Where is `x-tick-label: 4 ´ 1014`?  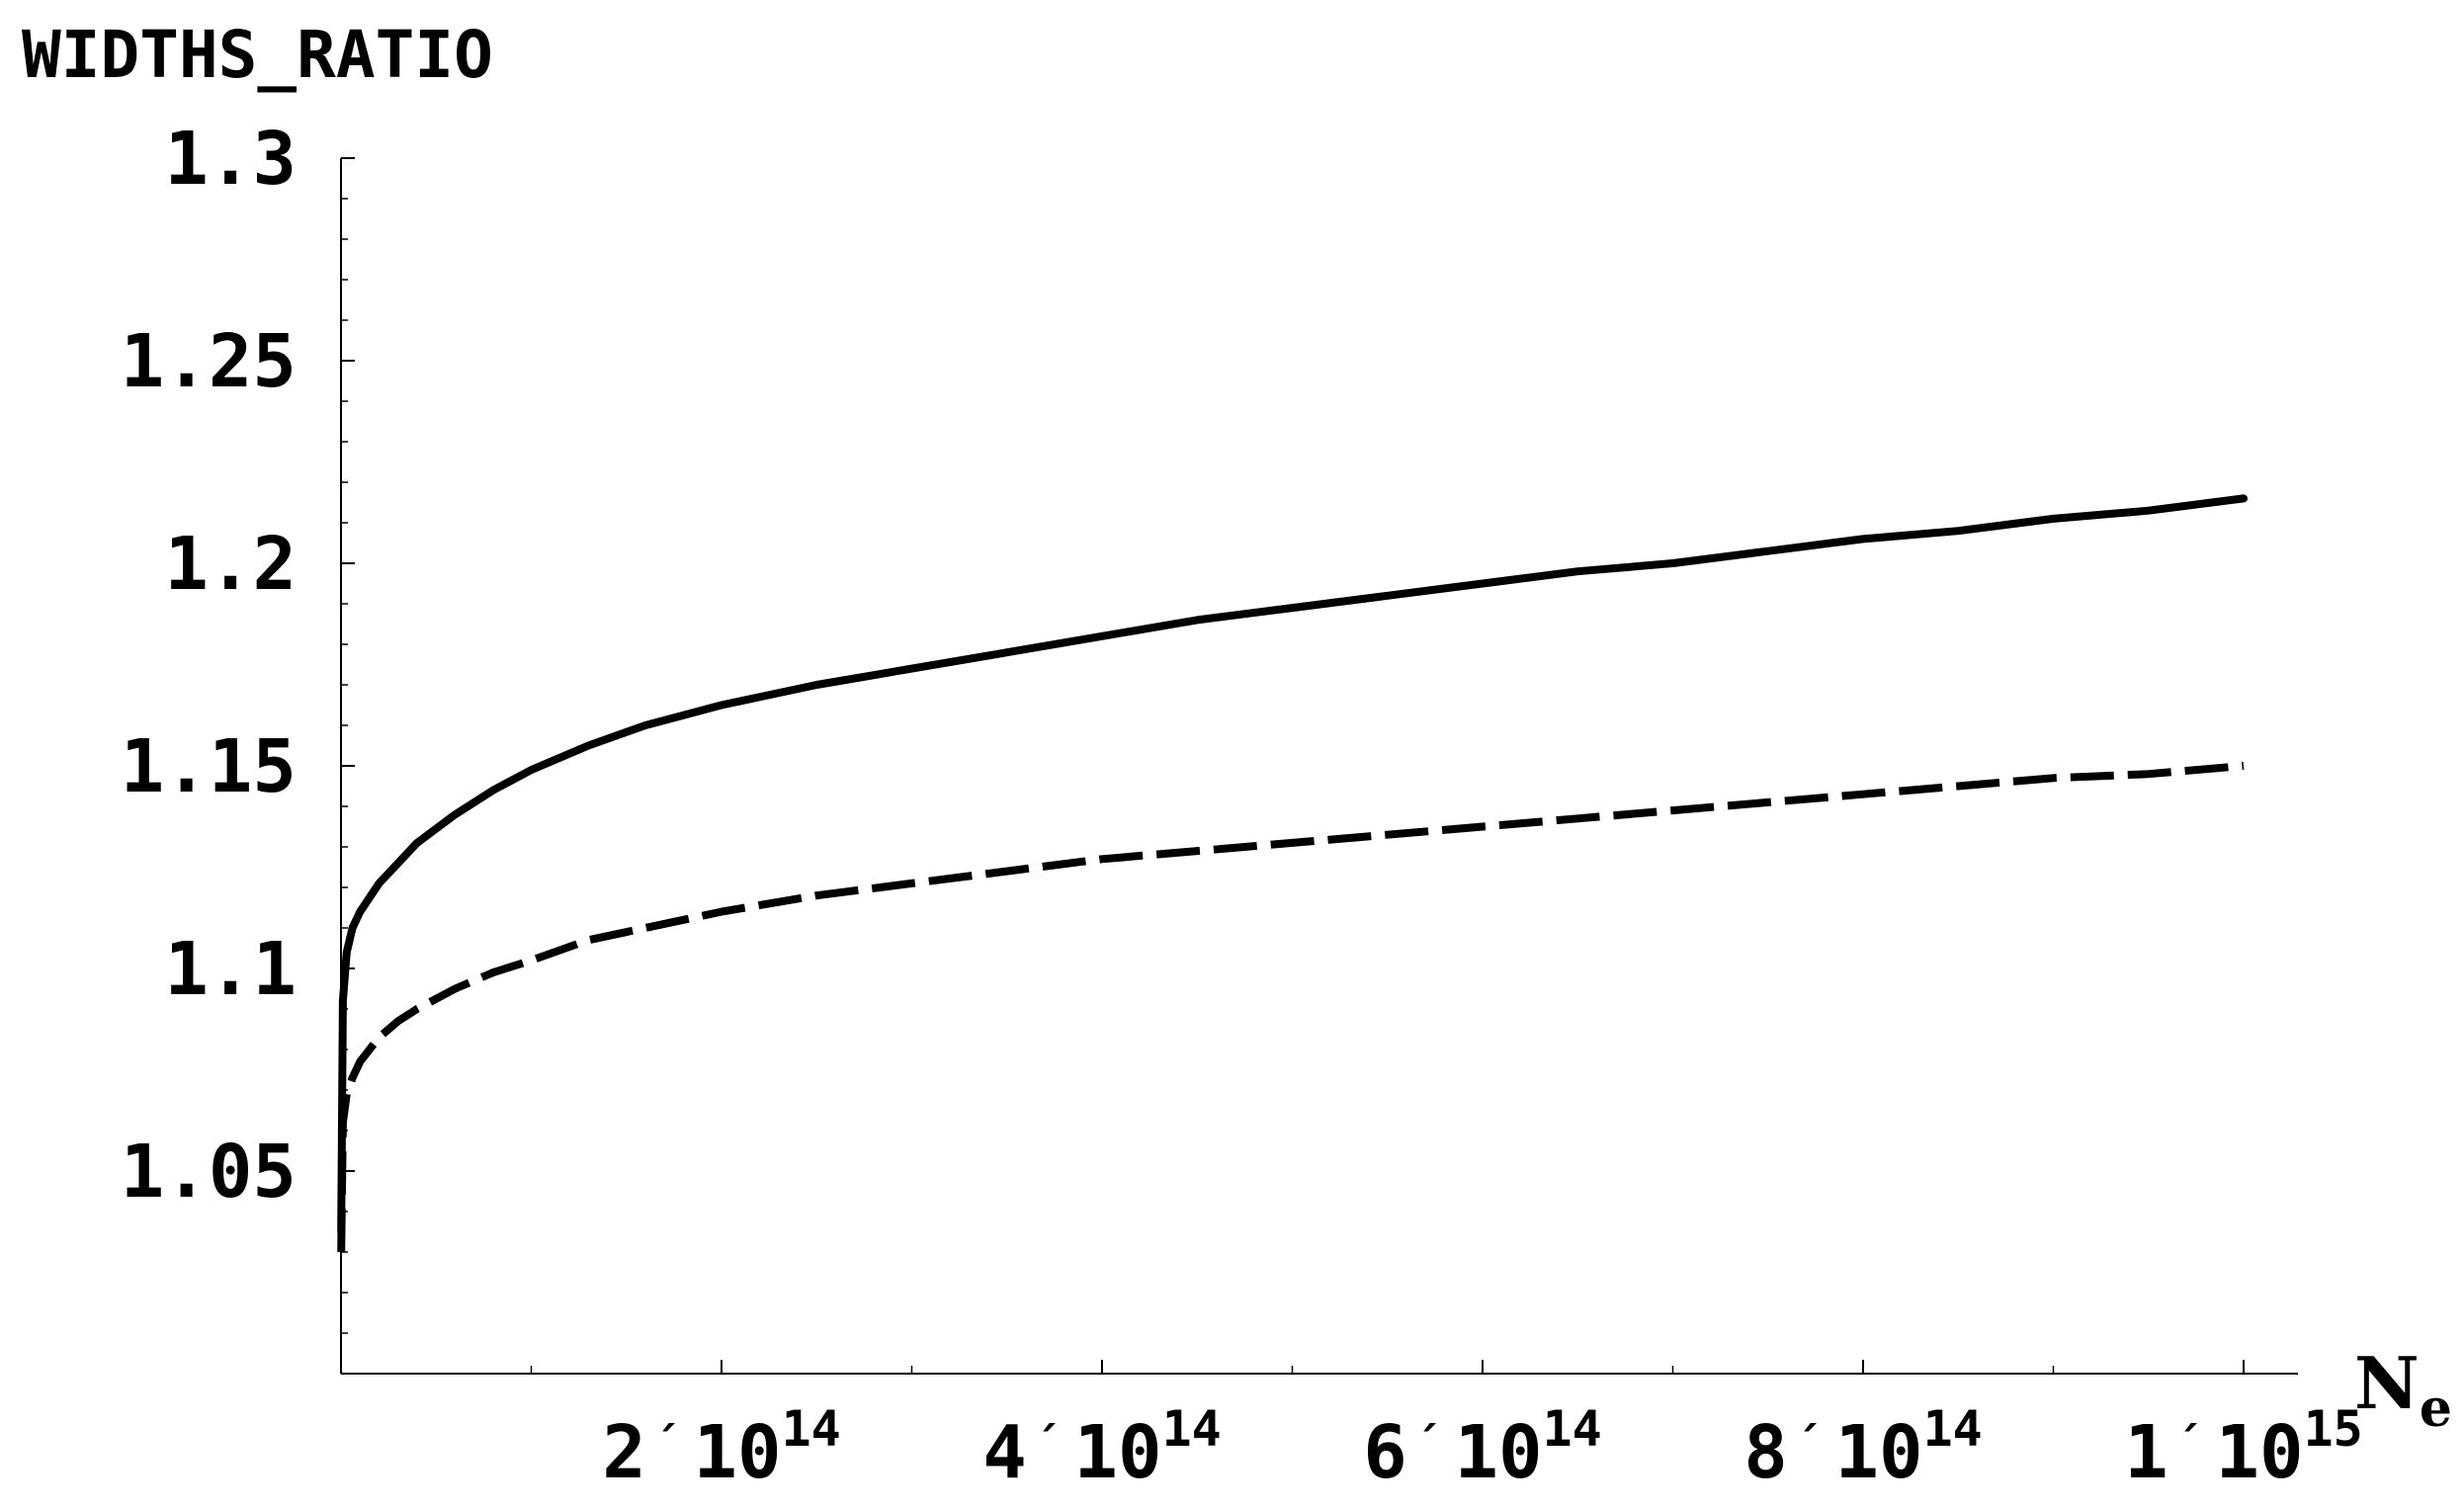
x-tick-label: 4 ´ 1014 is located at coordinates (1102, 1447).